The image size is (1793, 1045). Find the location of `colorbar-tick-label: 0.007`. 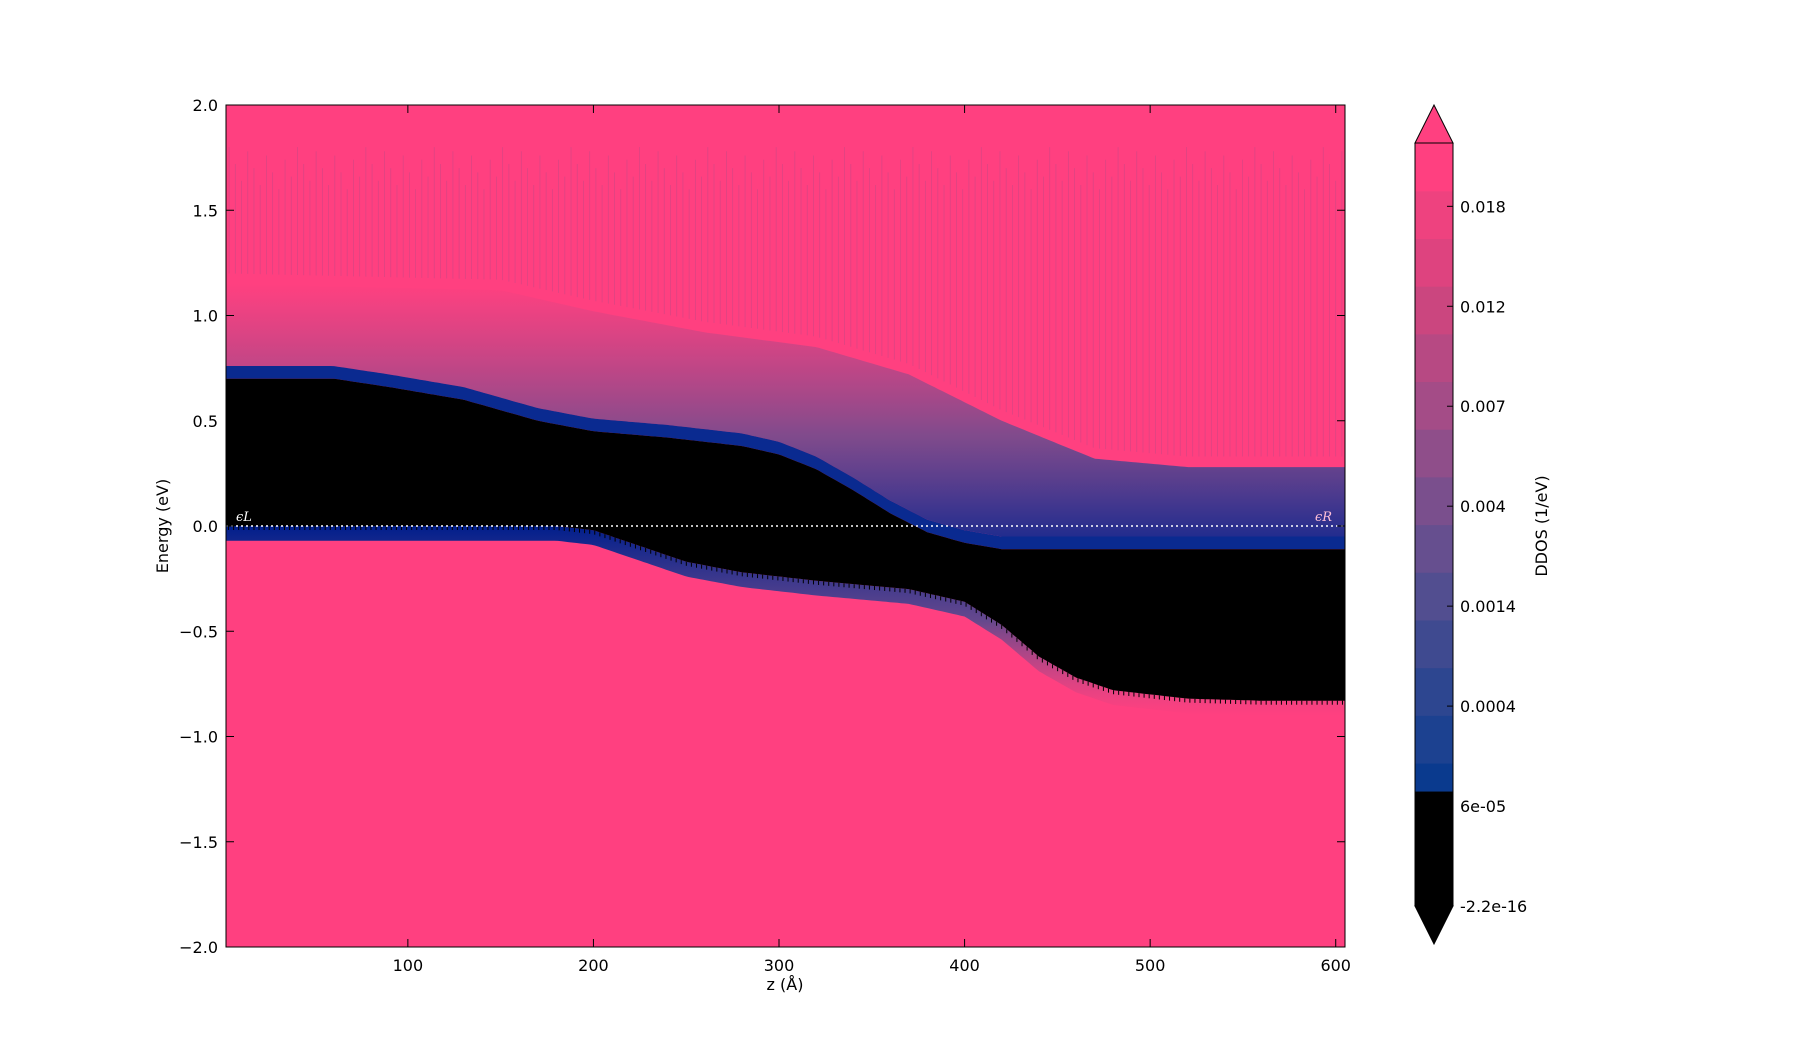

colorbar-tick-label: 0.007 is located at coordinates (1483, 406).